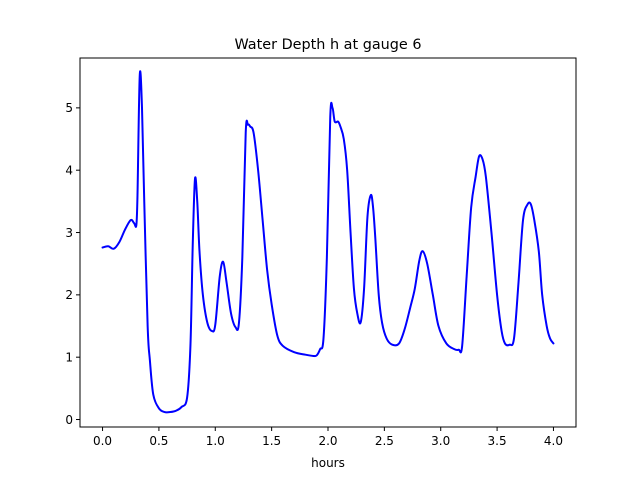  Describe the element at coordinates (327, 441) in the screenshot. I see `x-tick-label: 2.0` at that location.